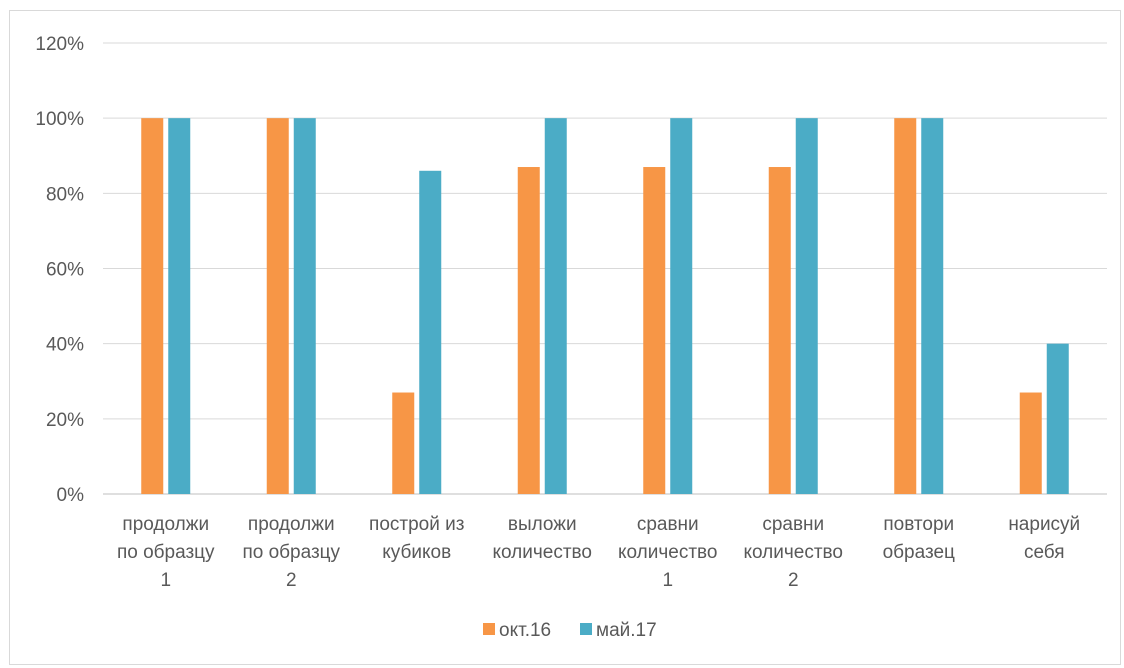  What do you see at coordinates (65, 270) in the screenshot?
I see `y-tick-label: 60%` at bounding box center [65, 270].